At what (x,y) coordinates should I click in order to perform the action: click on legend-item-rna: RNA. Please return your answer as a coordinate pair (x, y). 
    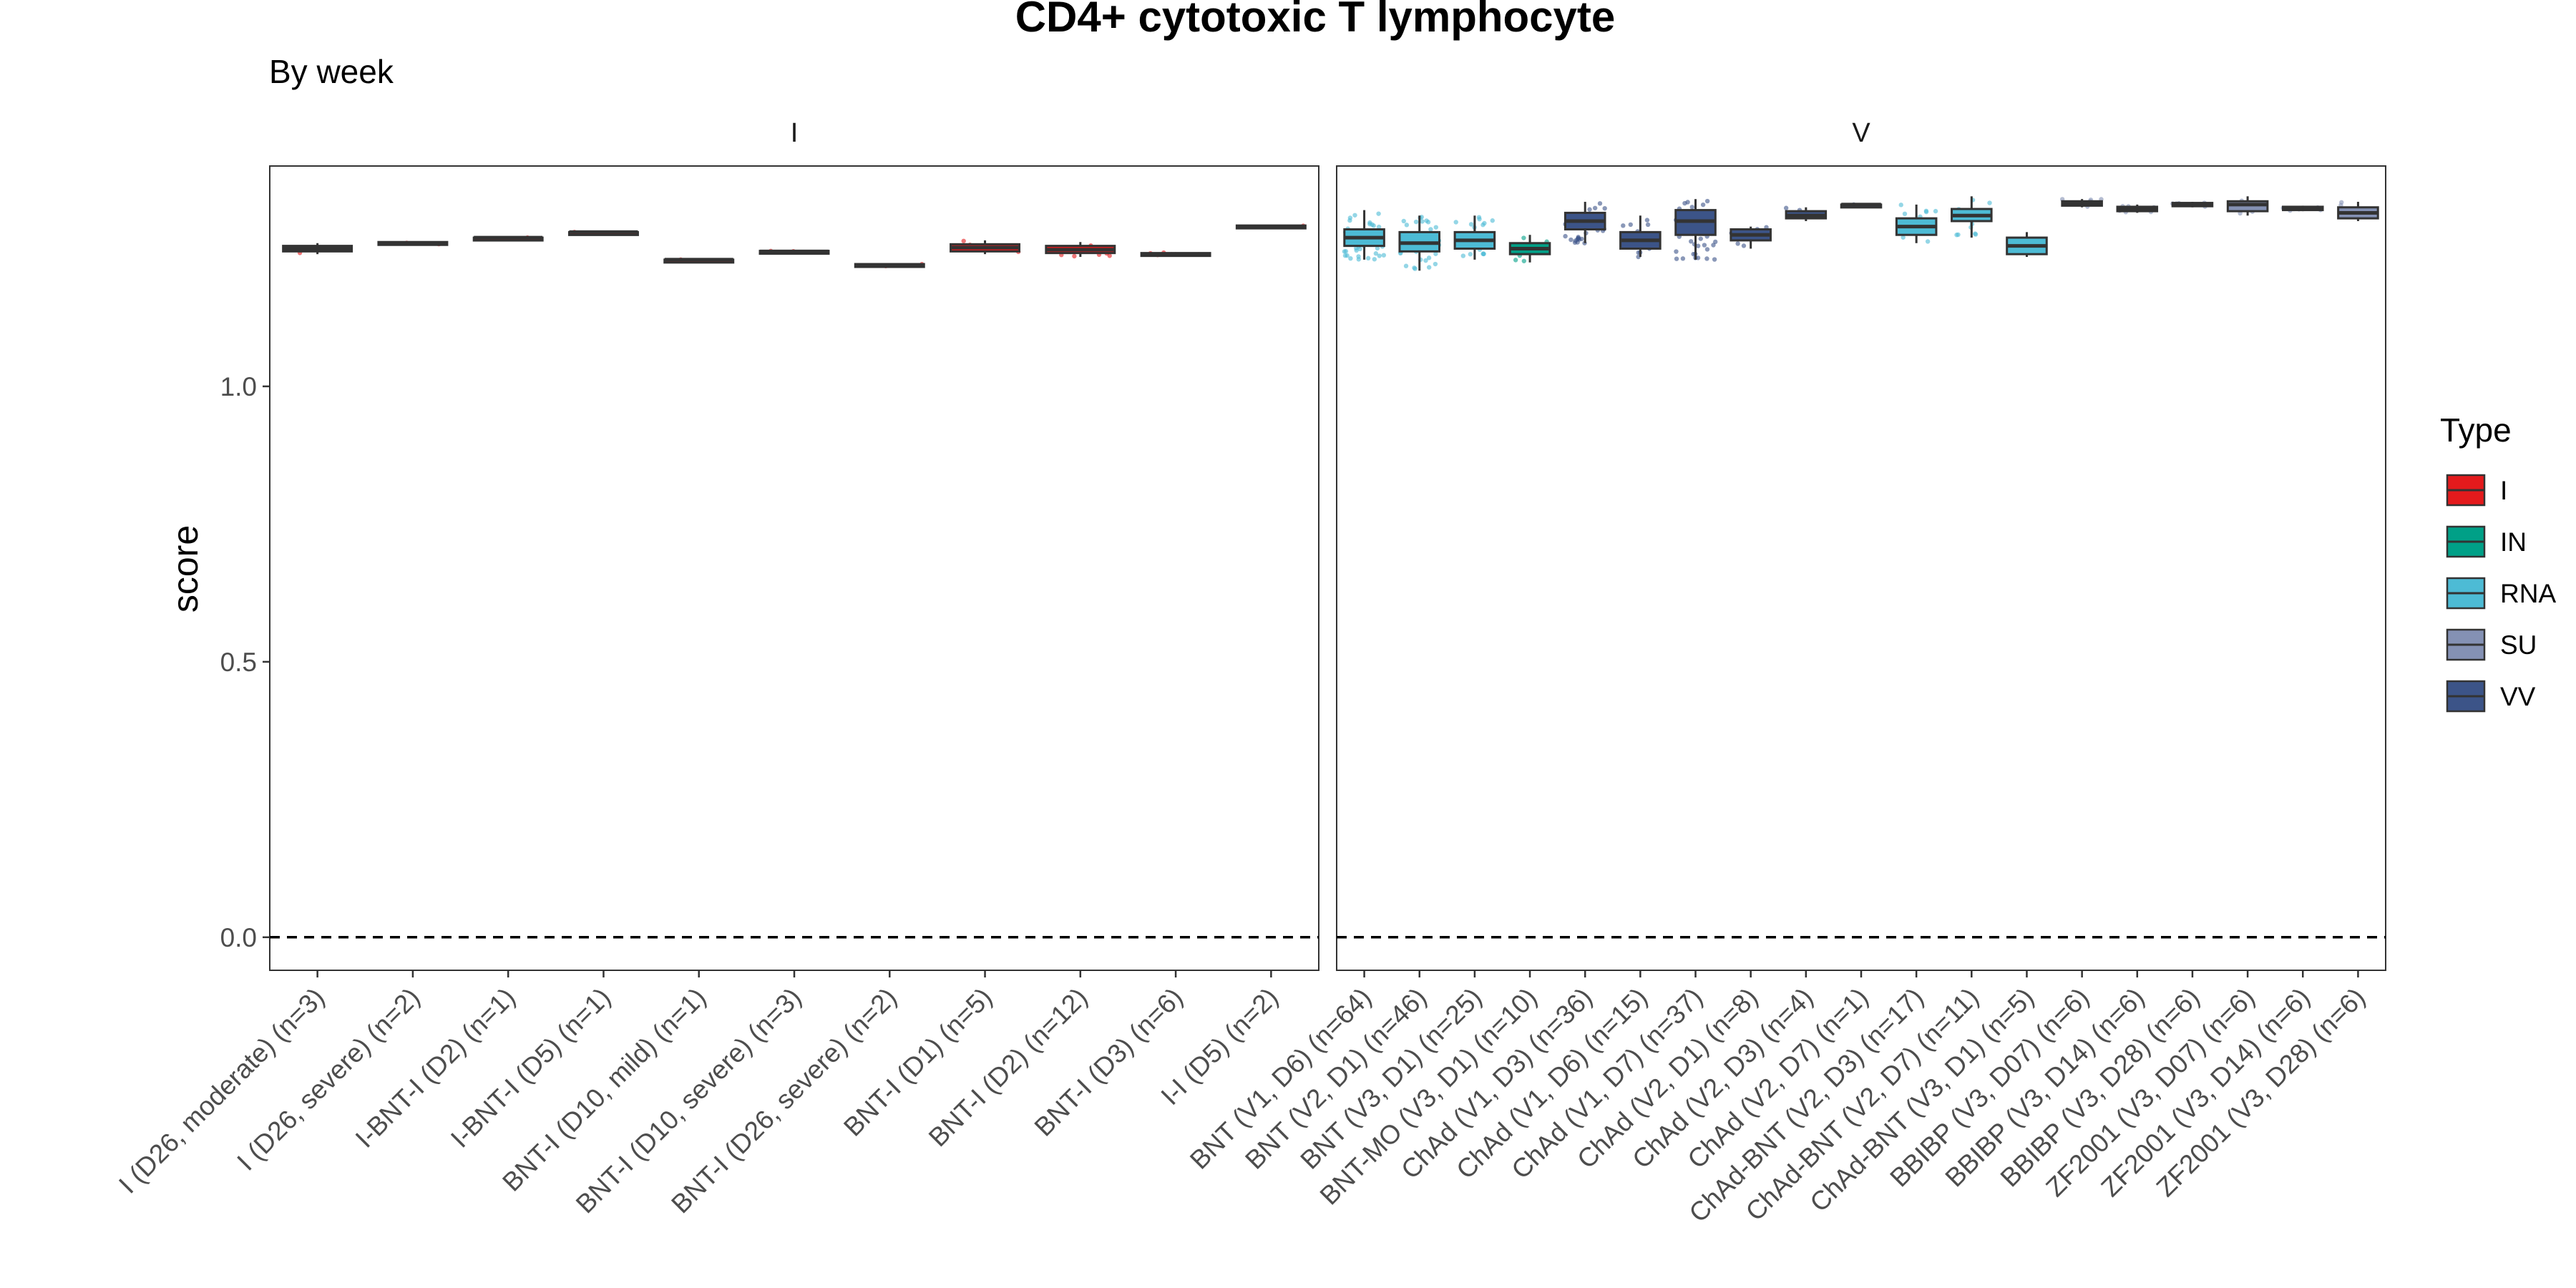
    Looking at the image, I should click on (2501, 593).